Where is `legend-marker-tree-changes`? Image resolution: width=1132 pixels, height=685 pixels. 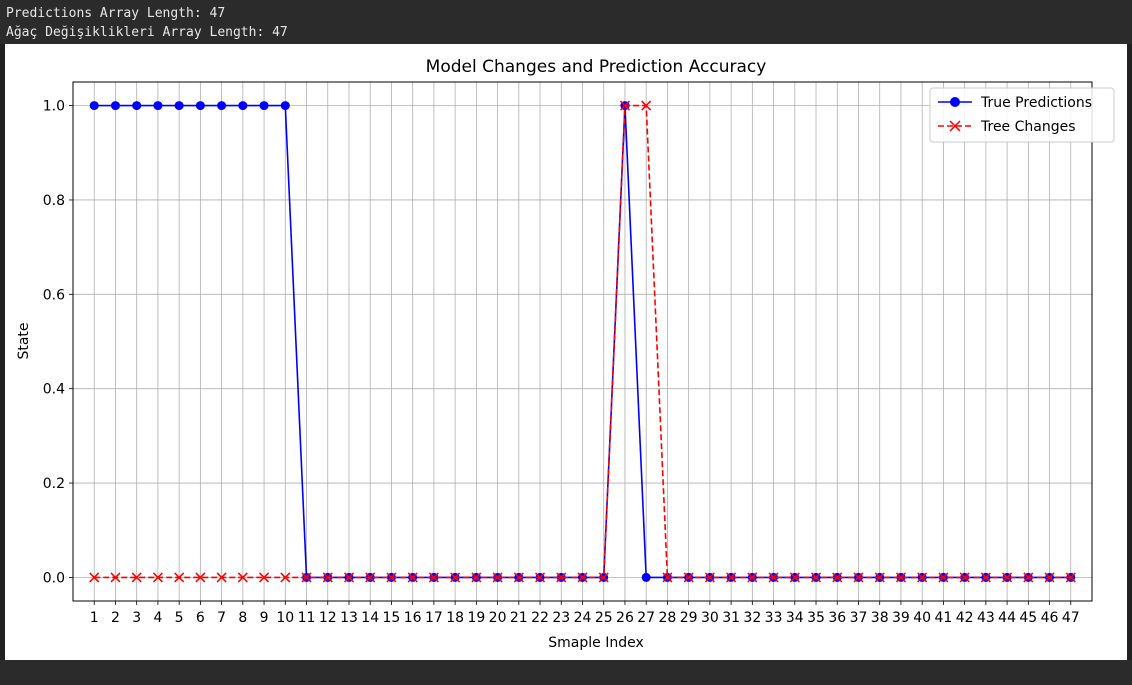
legend-marker-tree-changes is located at coordinates (955, 126).